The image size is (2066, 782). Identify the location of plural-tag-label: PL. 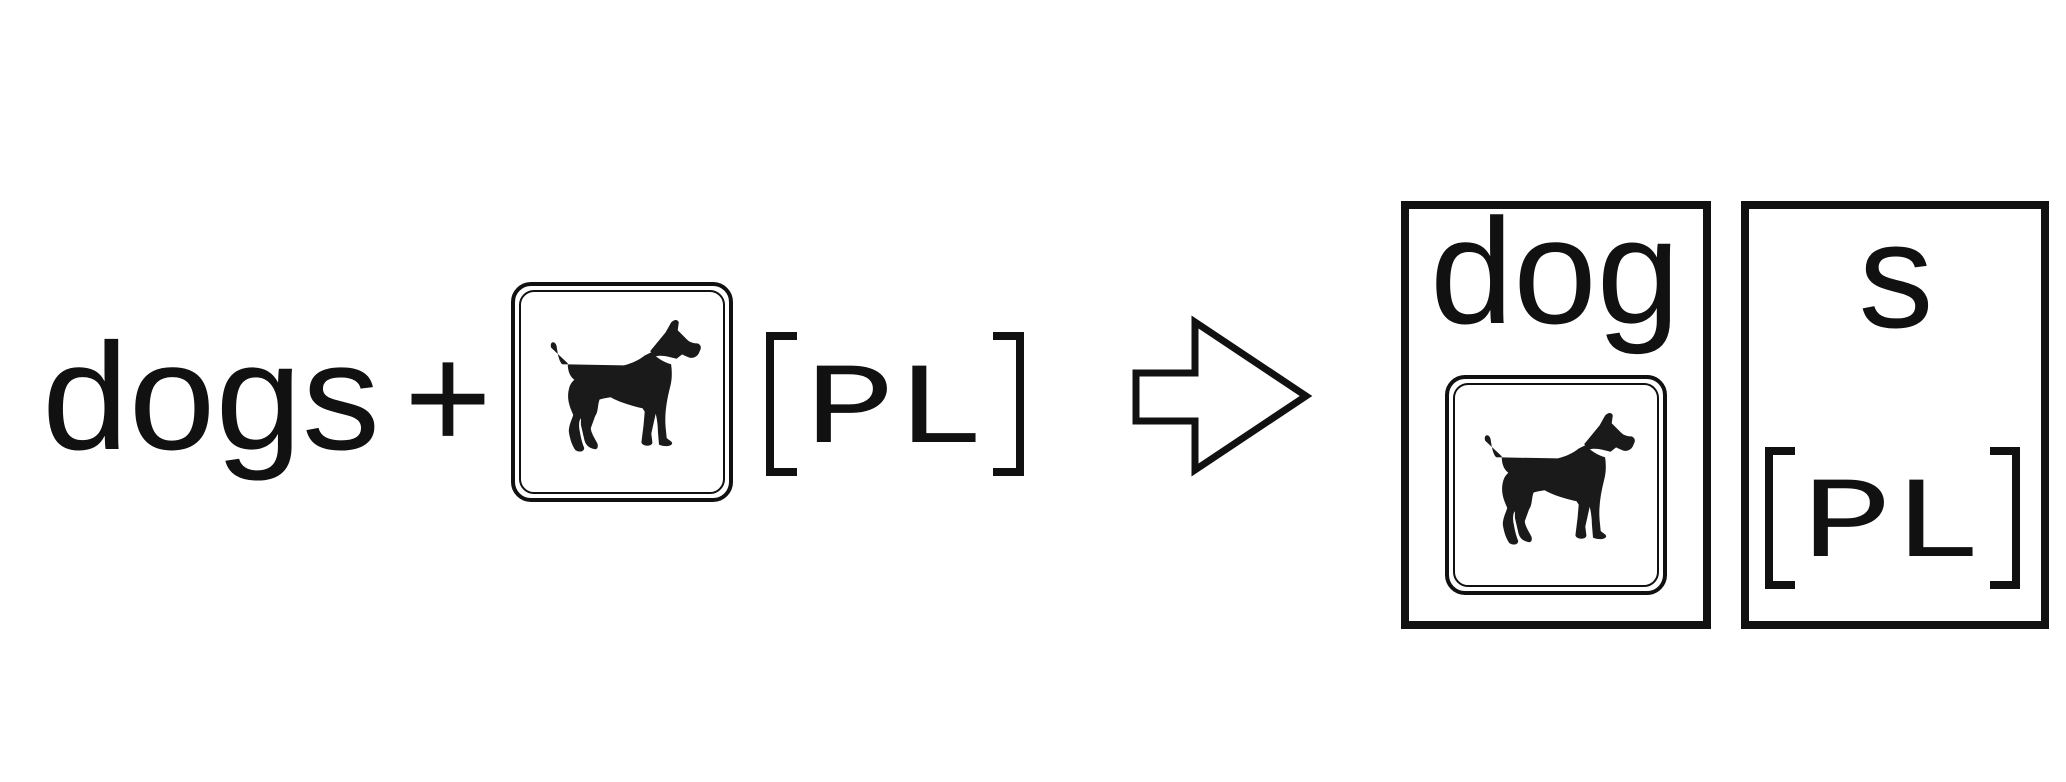
(895, 411).